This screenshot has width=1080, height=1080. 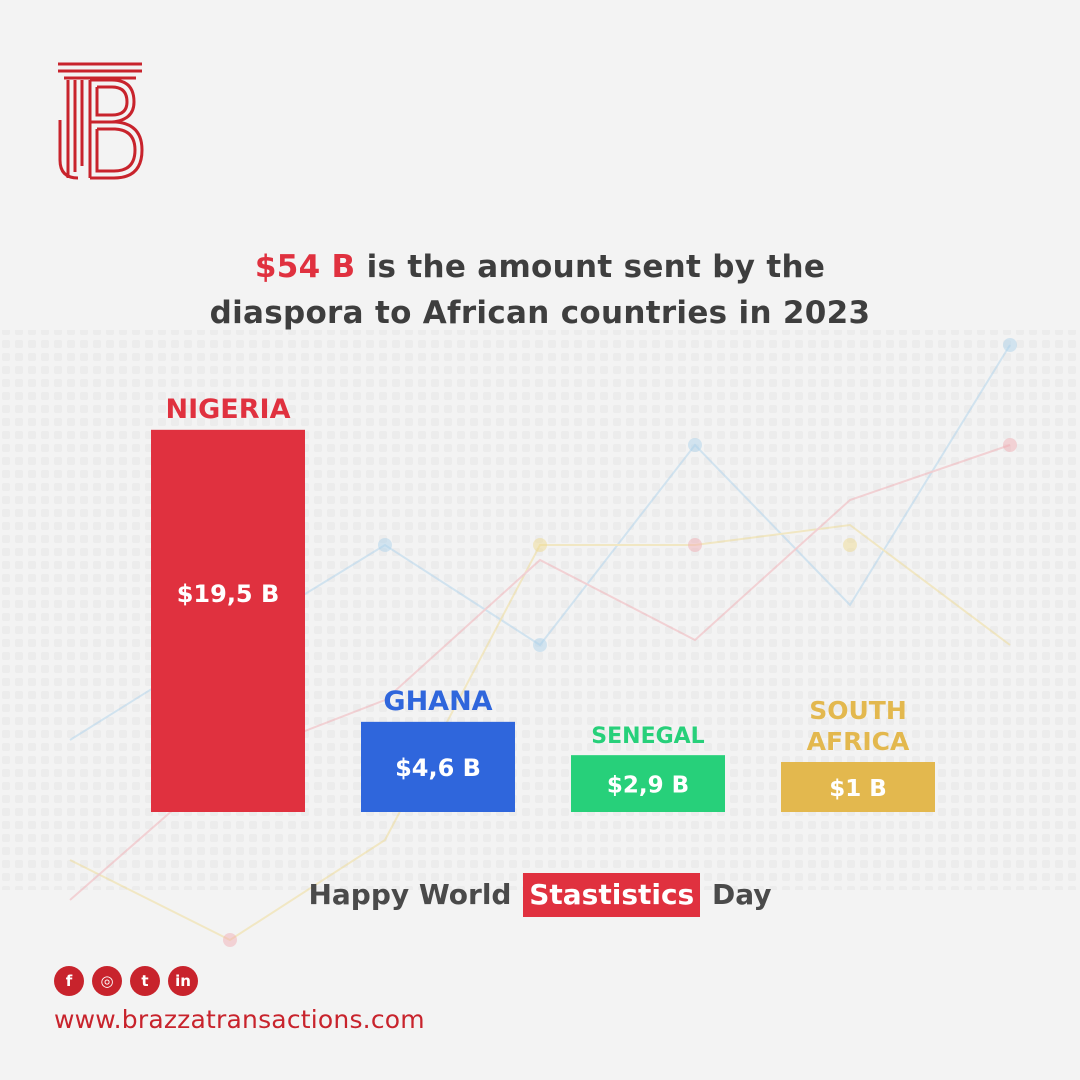 I want to click on bar-senegal, so click(x=648, y=783).